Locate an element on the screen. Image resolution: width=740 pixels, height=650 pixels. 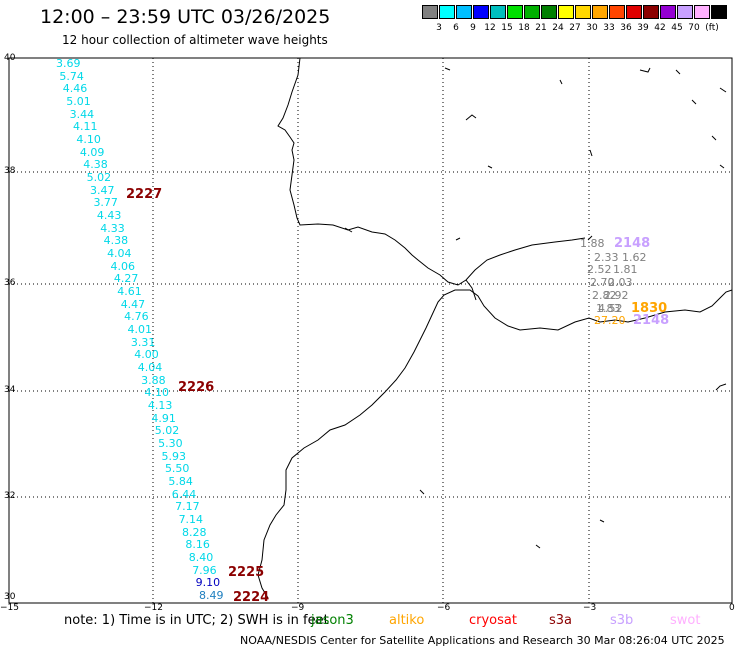
y-tick-38: 38 is located at coordinates (10, 171).